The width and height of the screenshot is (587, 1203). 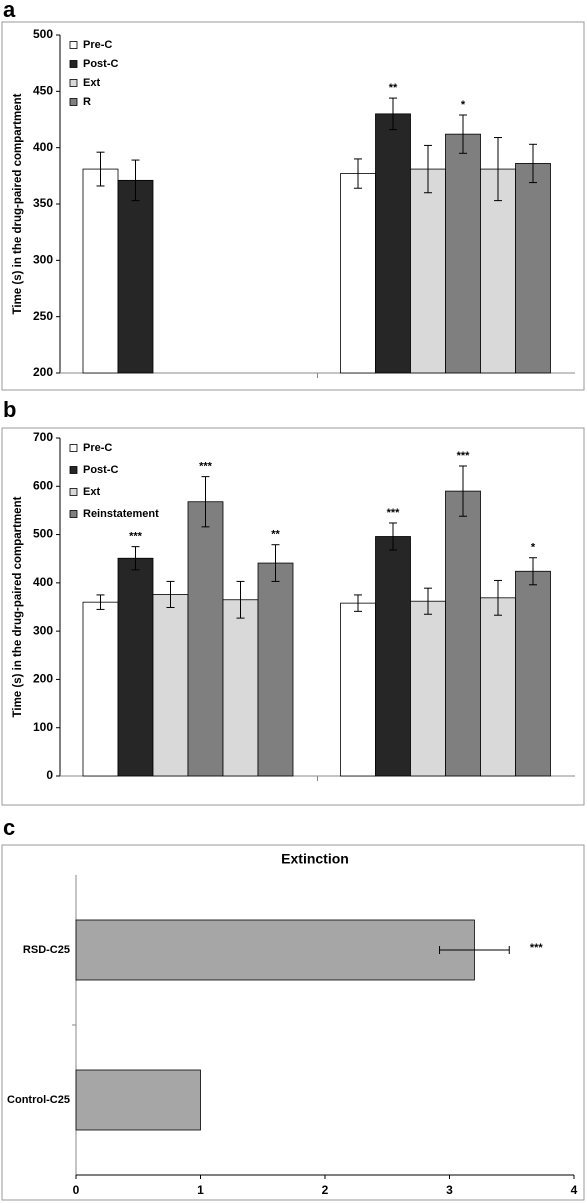 What do you see at coordinates (87, 102) in the screenshot?
I see `legend-label: R` at bounding box center [87, 102].